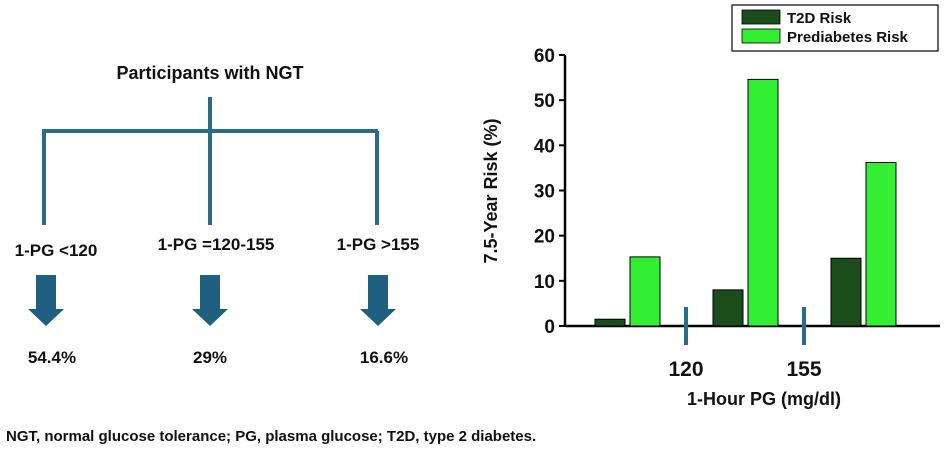 This screenshot has height=450, width=946. I want to click on y-tick-label: 60, so click(544, 56).